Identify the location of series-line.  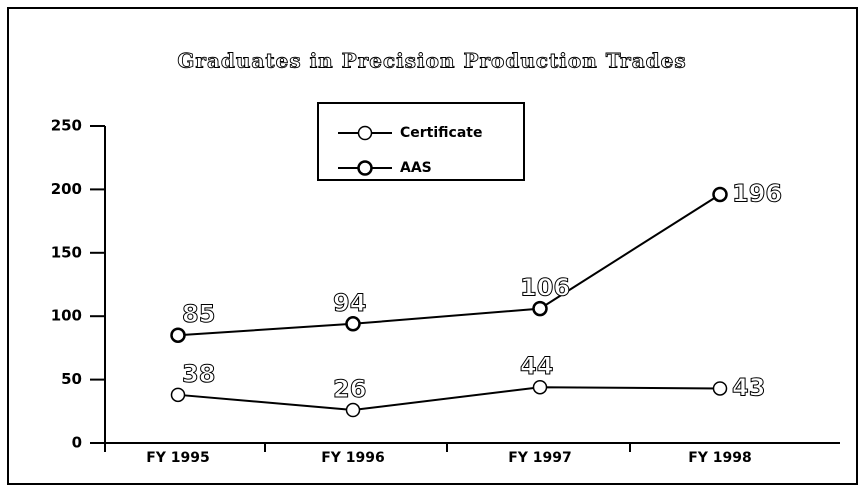
(449, 399).